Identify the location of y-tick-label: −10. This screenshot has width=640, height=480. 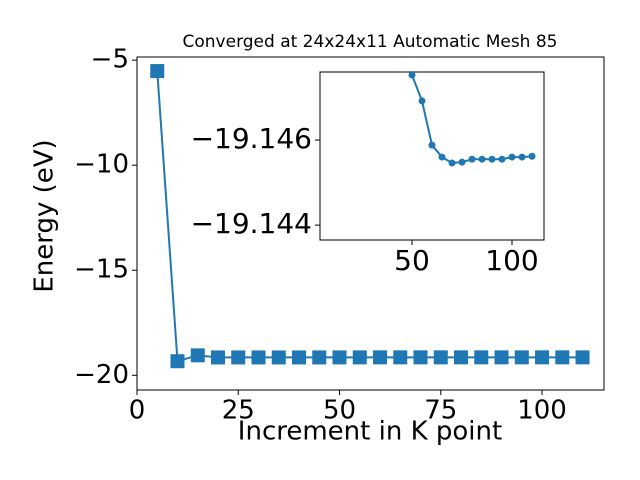
(101, 165).